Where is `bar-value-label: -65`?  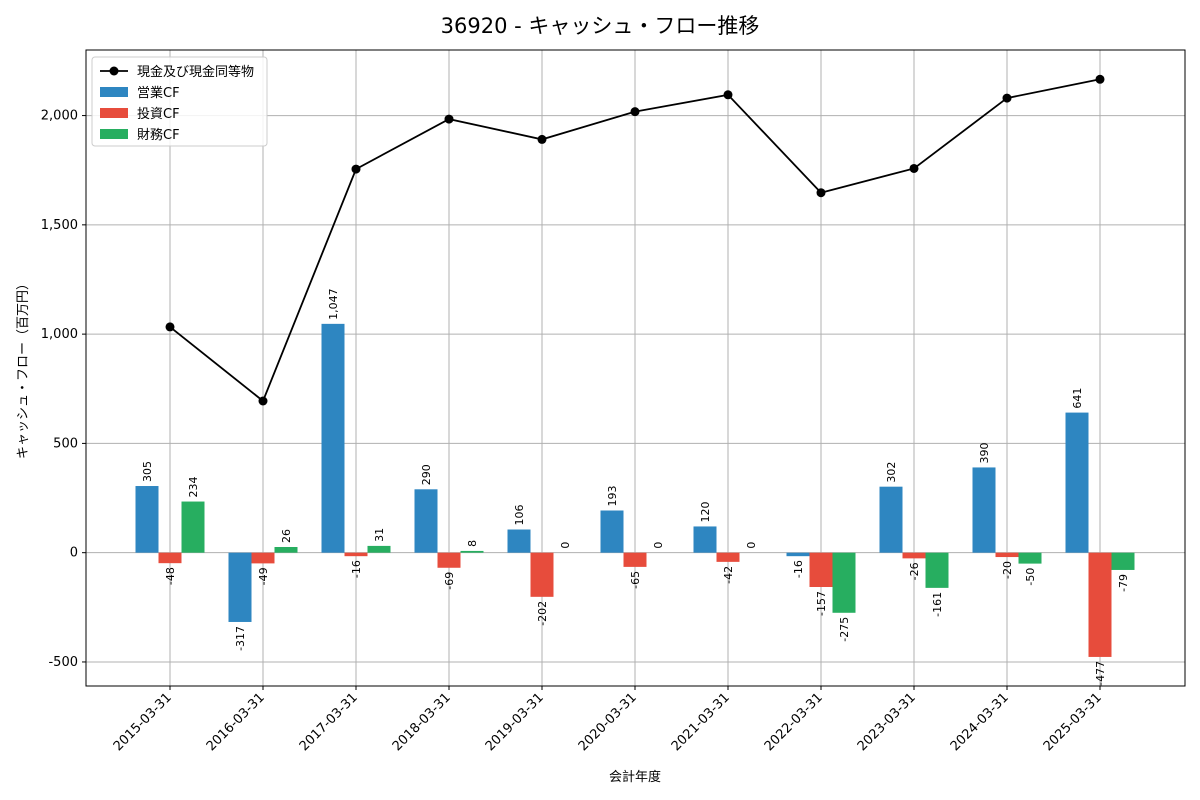 bar-value-label: -65 is located at coordinates (635, 580).